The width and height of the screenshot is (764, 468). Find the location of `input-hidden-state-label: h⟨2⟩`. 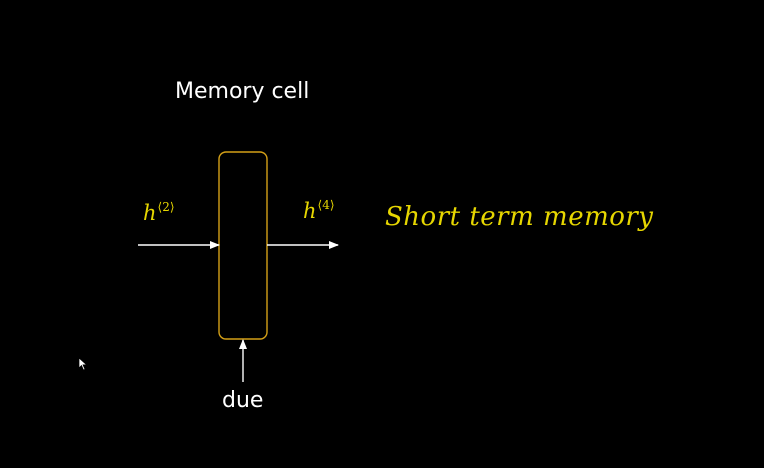

input-hidden-state-label: h⟨2⟩ is located at coordinates (159, 213).